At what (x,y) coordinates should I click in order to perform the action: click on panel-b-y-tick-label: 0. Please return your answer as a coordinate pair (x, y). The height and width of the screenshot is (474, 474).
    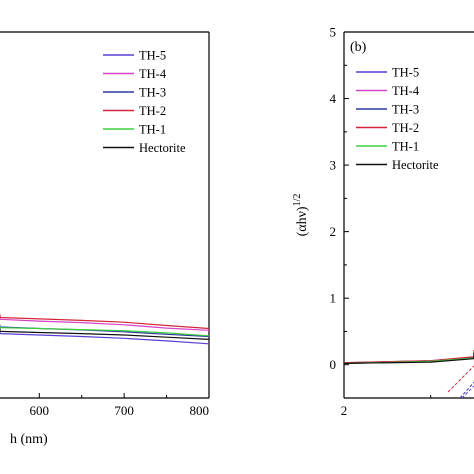
    Looking at the image, I should click on (333, 364).